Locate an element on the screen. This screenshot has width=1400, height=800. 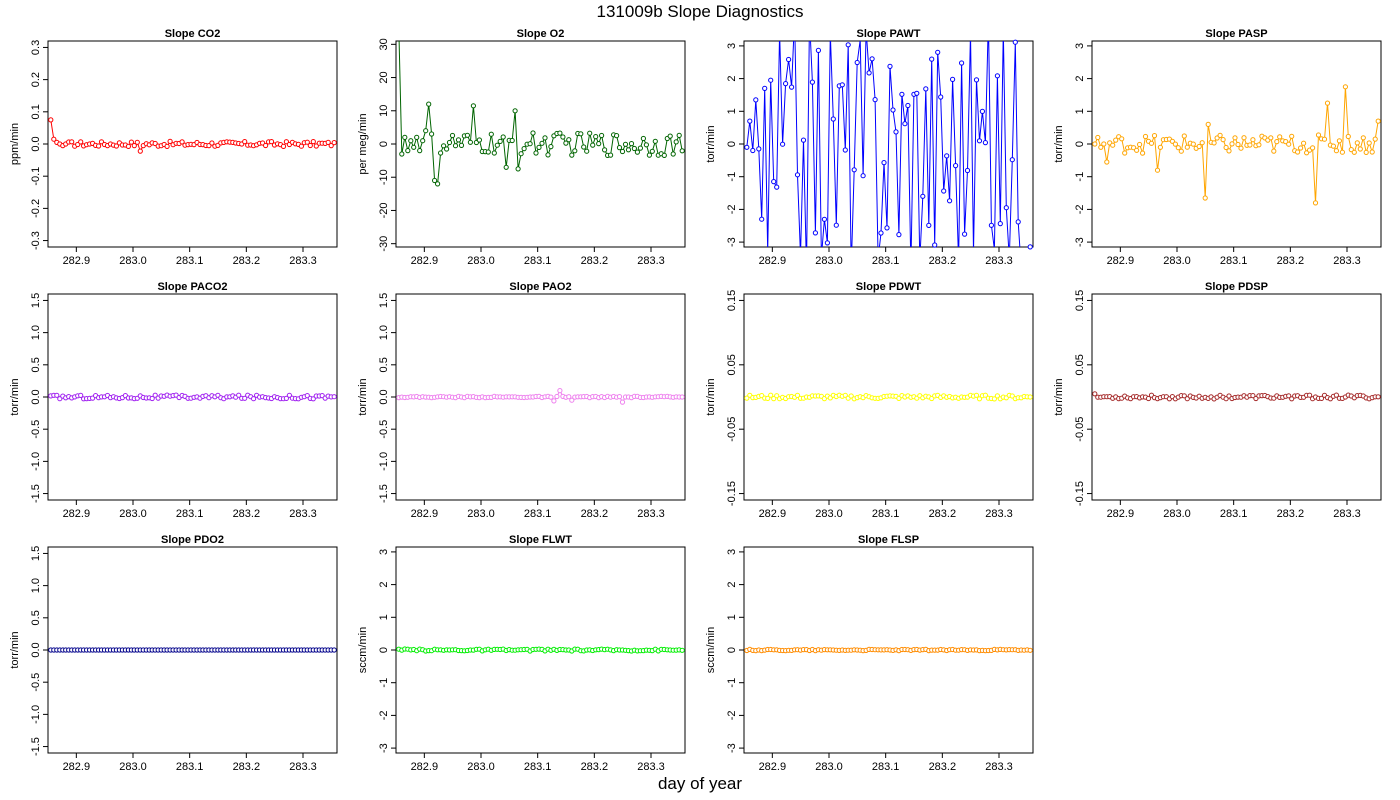
y-tick-label: -0.5 is located at coordinates (384, 429).